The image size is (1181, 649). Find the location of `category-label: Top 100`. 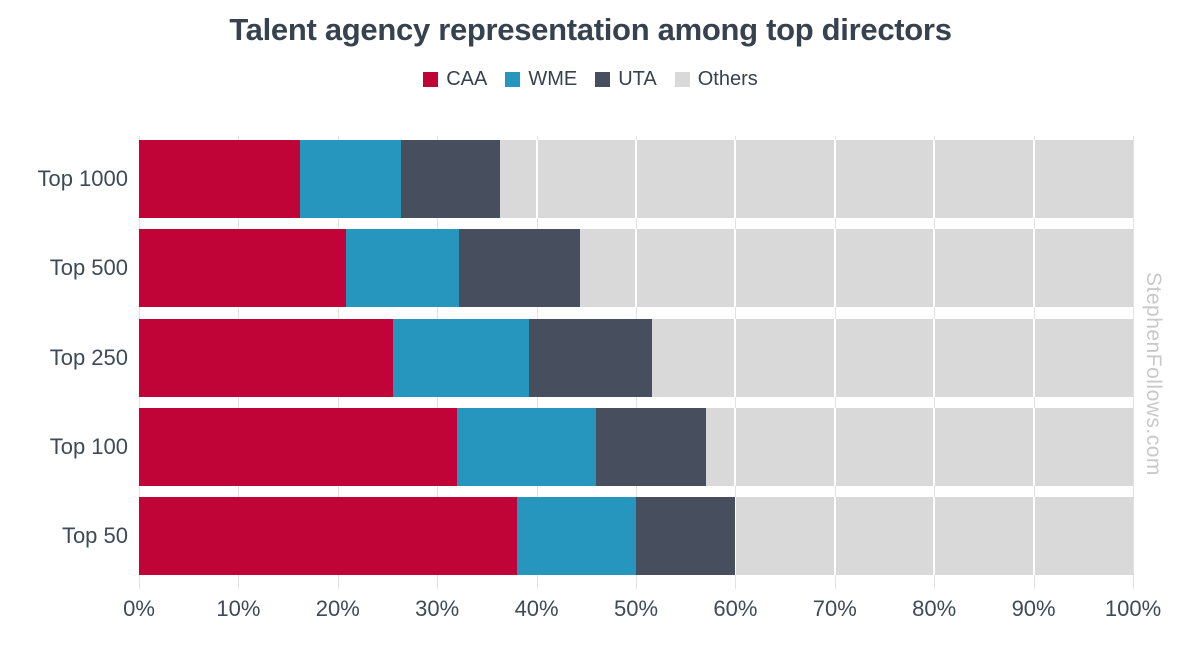

category-label: Top 100 is located at coordinates (88, 446).